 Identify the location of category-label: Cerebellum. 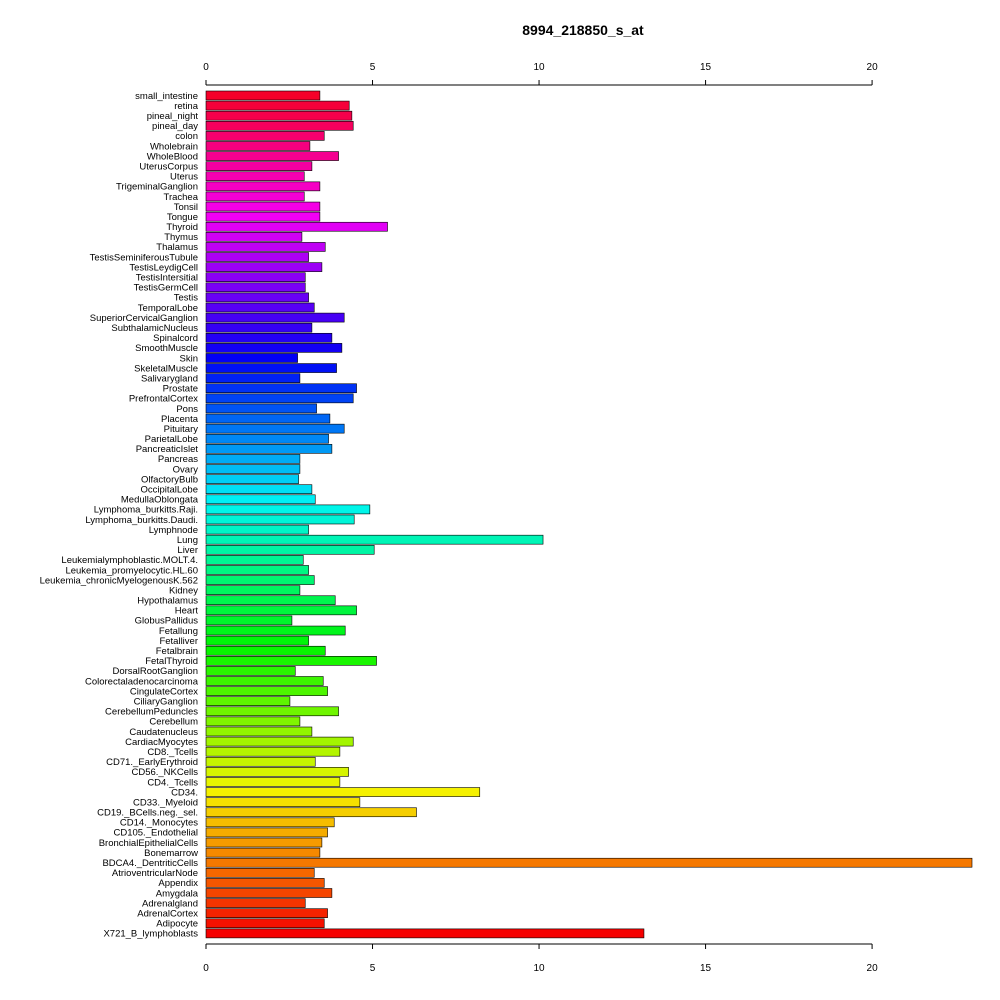
(173, 722).